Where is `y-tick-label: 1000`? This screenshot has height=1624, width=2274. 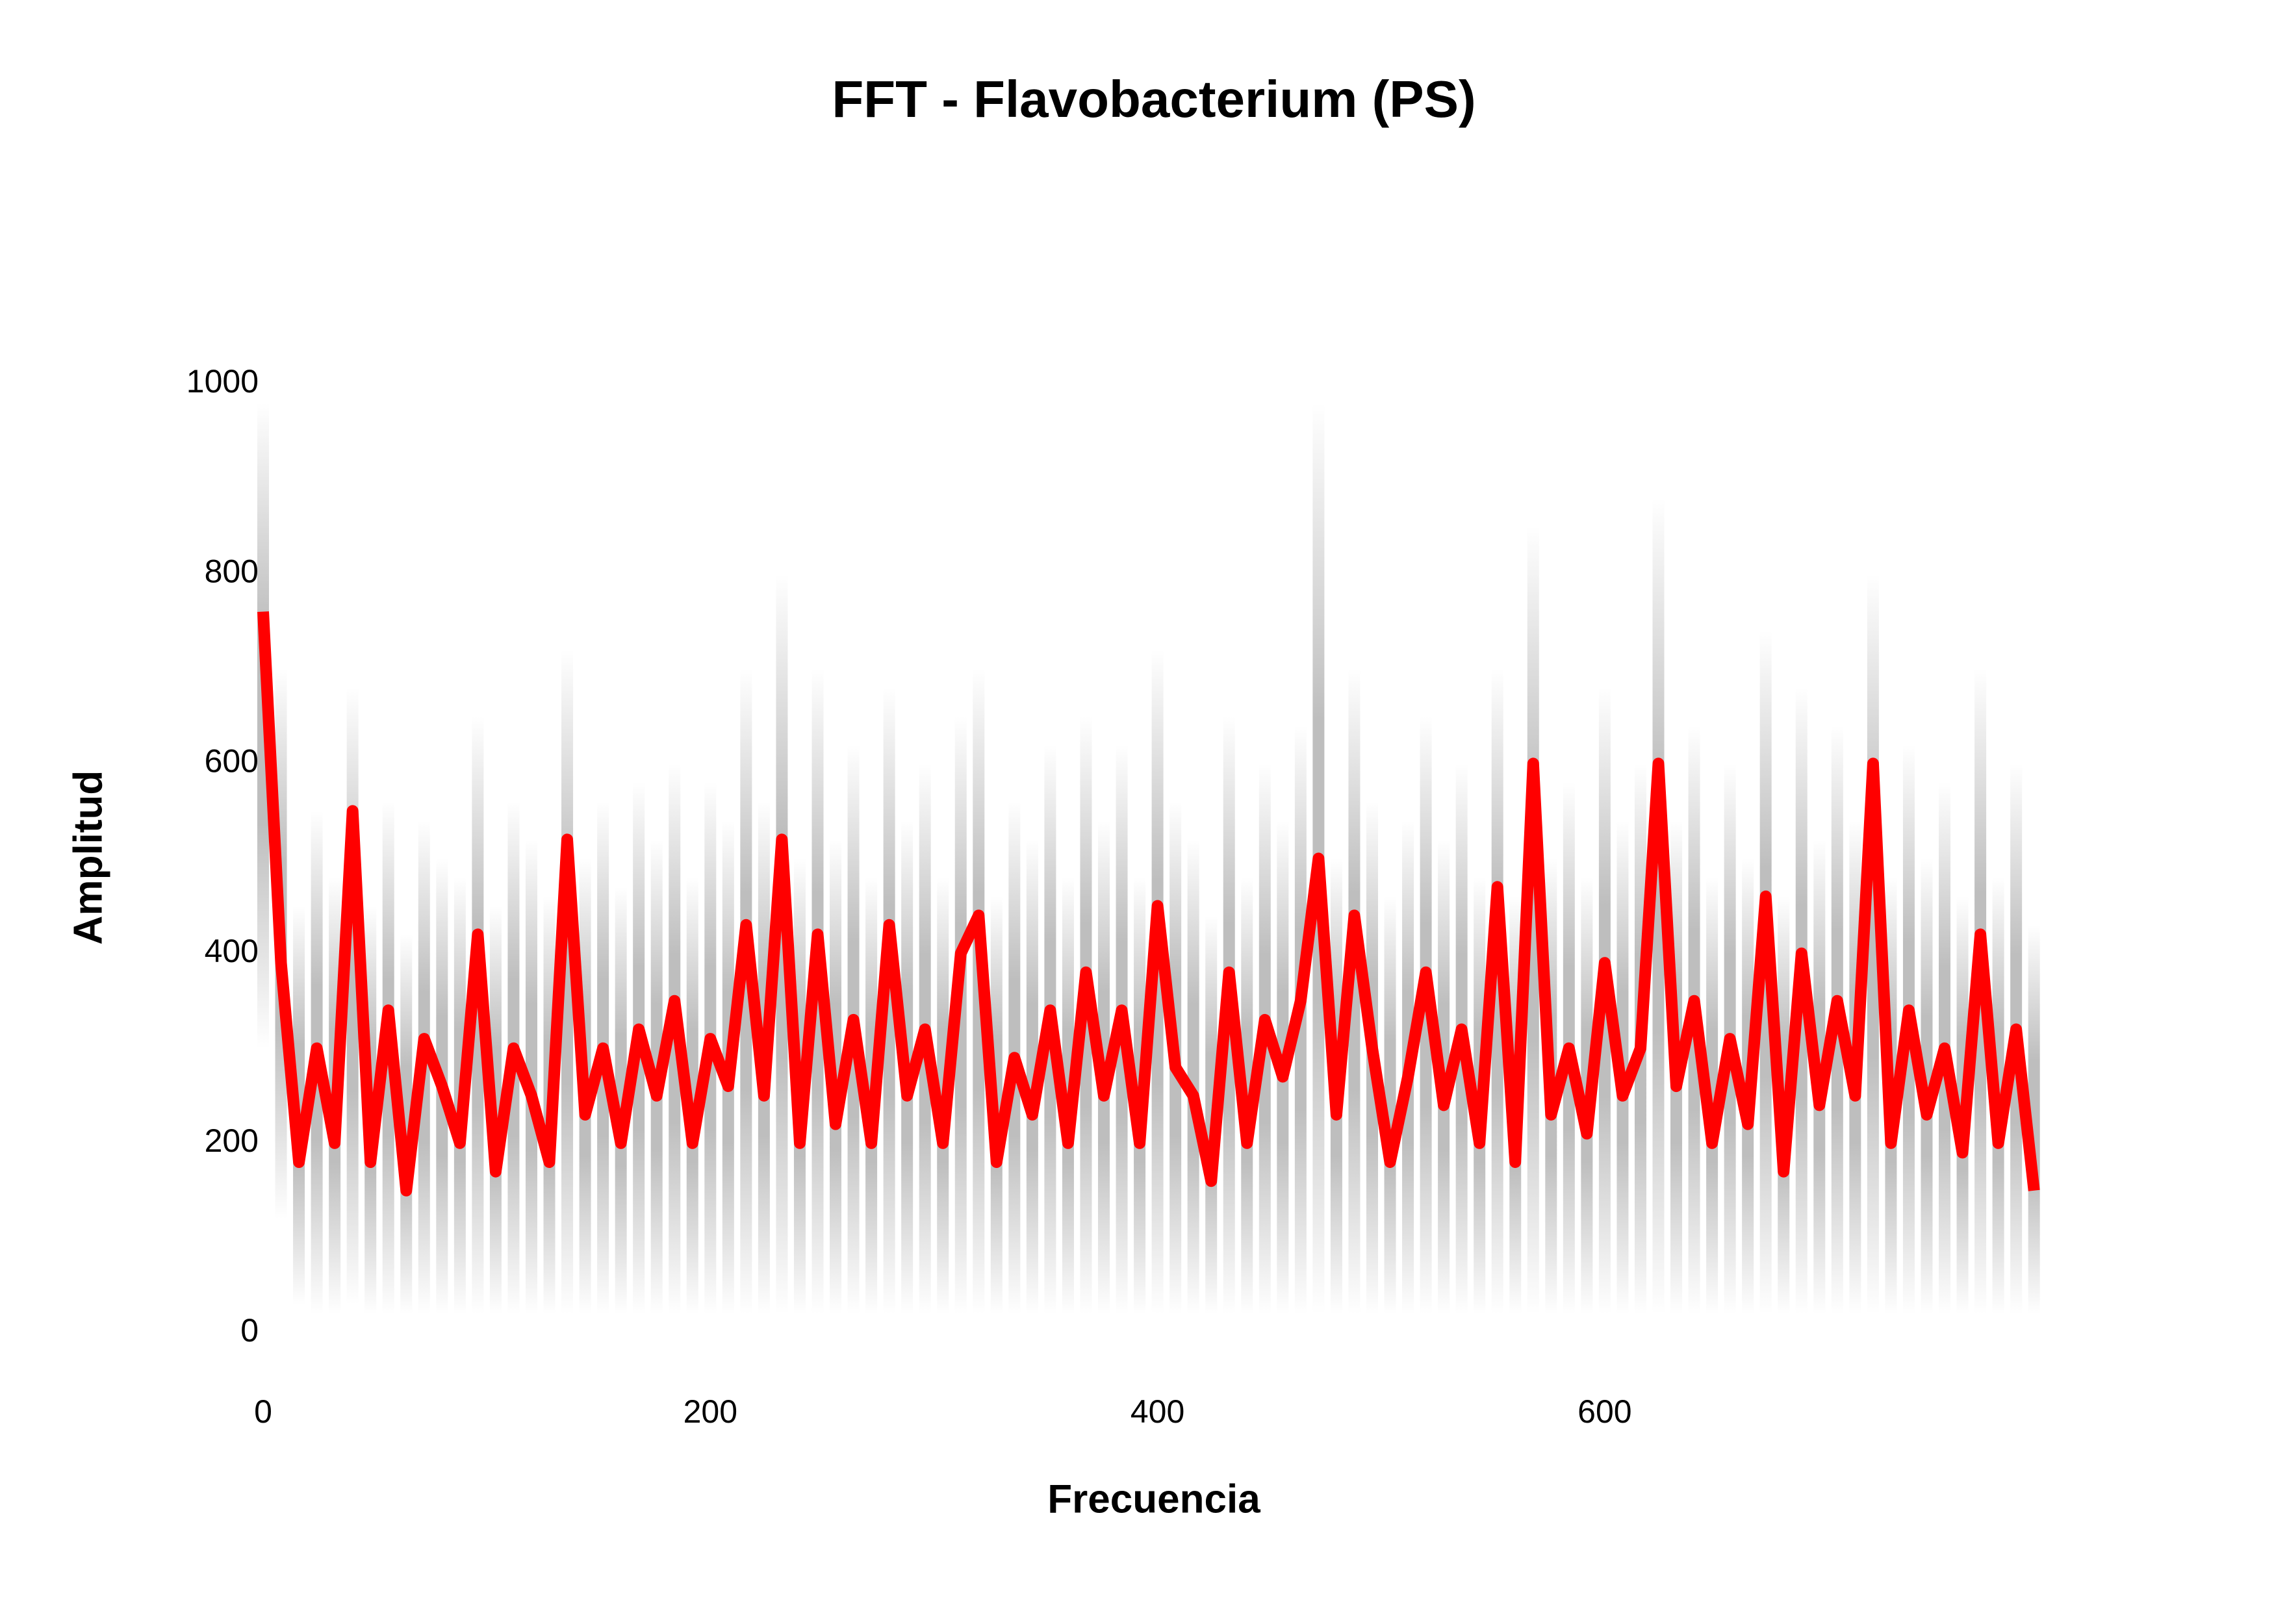
y-tick-label: 1000 is located at coordinates (222, 381).